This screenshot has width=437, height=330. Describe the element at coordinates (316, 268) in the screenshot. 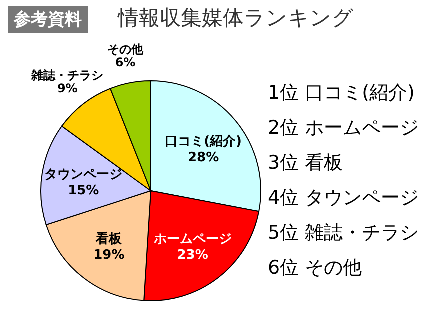

I see `text: 6位 その他` at that location.